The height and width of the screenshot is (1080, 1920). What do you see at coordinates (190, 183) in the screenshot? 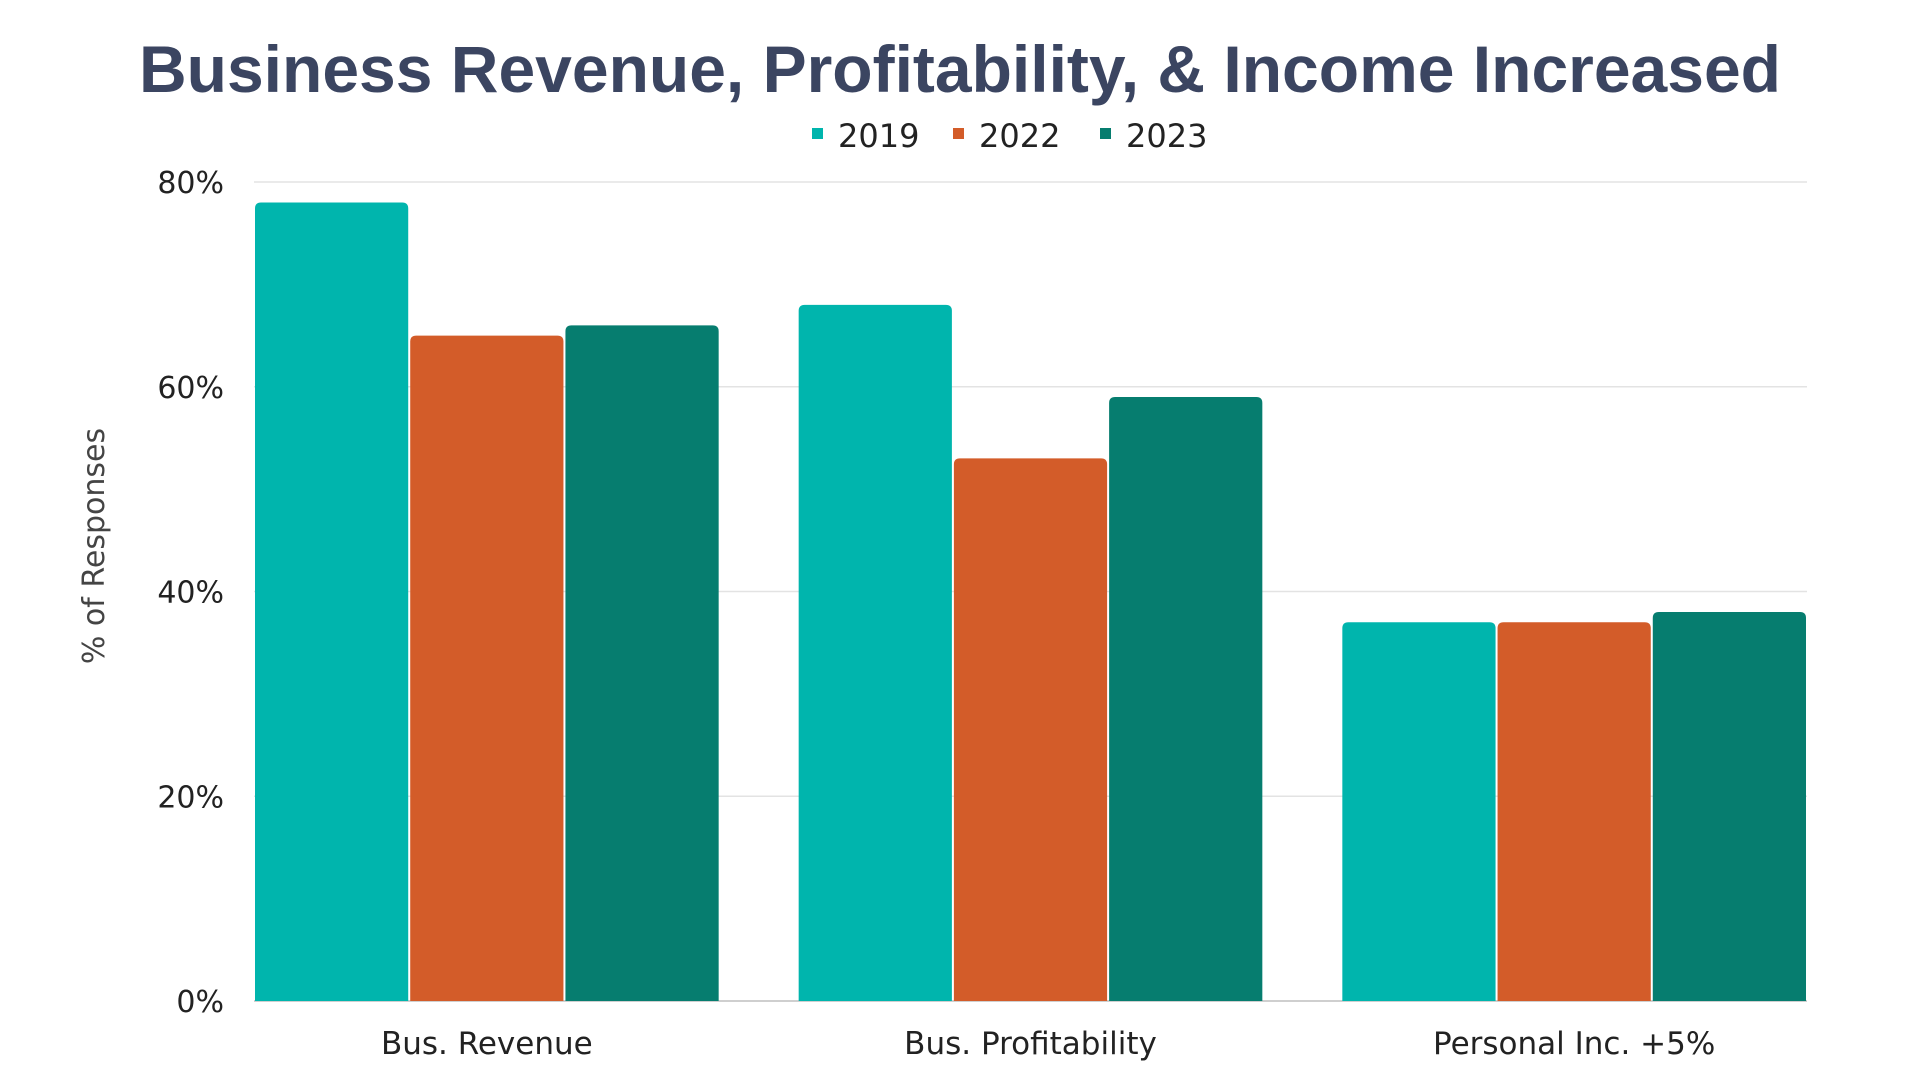
I see `y-tick-label: 80%` at bounding box center [190, 183].